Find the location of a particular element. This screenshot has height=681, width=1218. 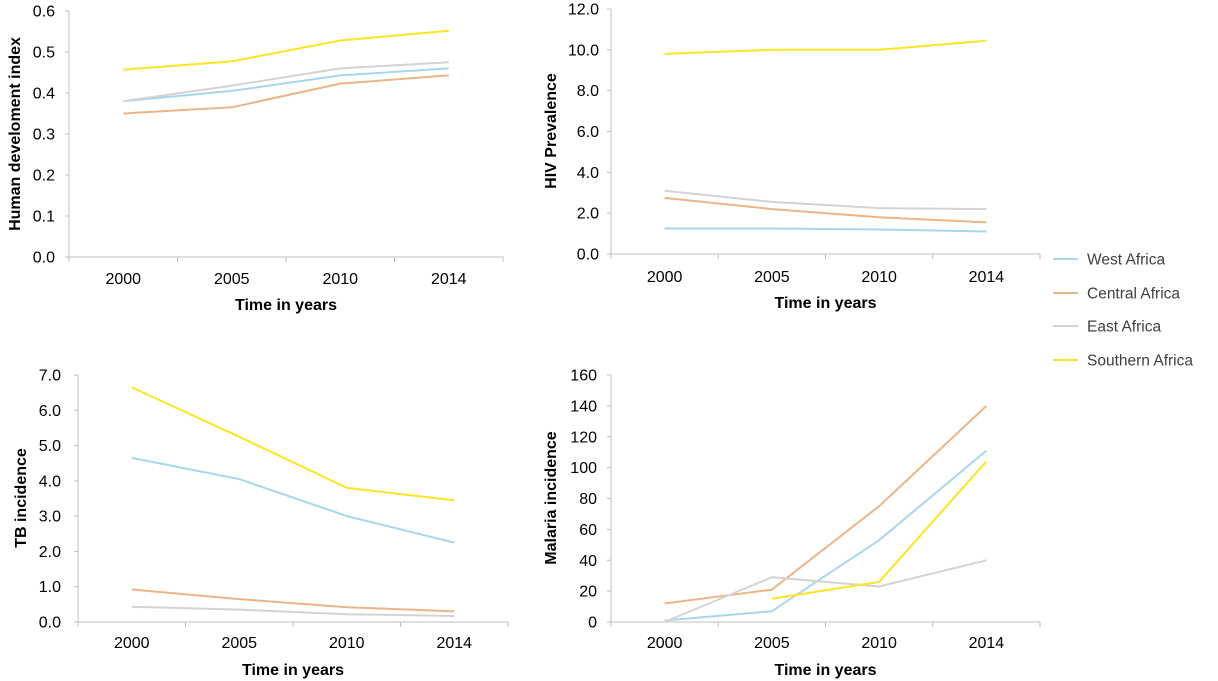

y-tick-label: 8.0 is located at coordinates (588, 91).